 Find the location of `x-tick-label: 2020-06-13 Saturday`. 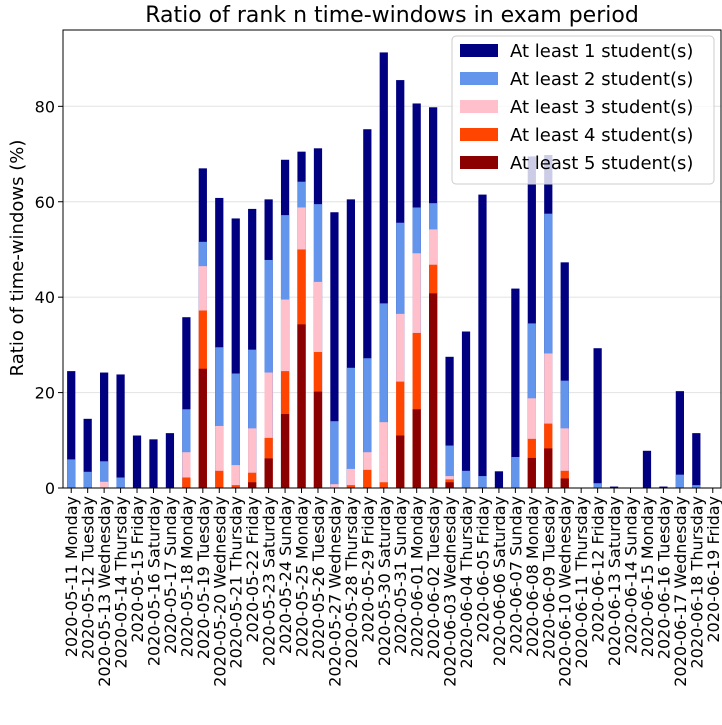

x-tick-label: 2020-06-13 Saturday is located at coordinates (614, 581).